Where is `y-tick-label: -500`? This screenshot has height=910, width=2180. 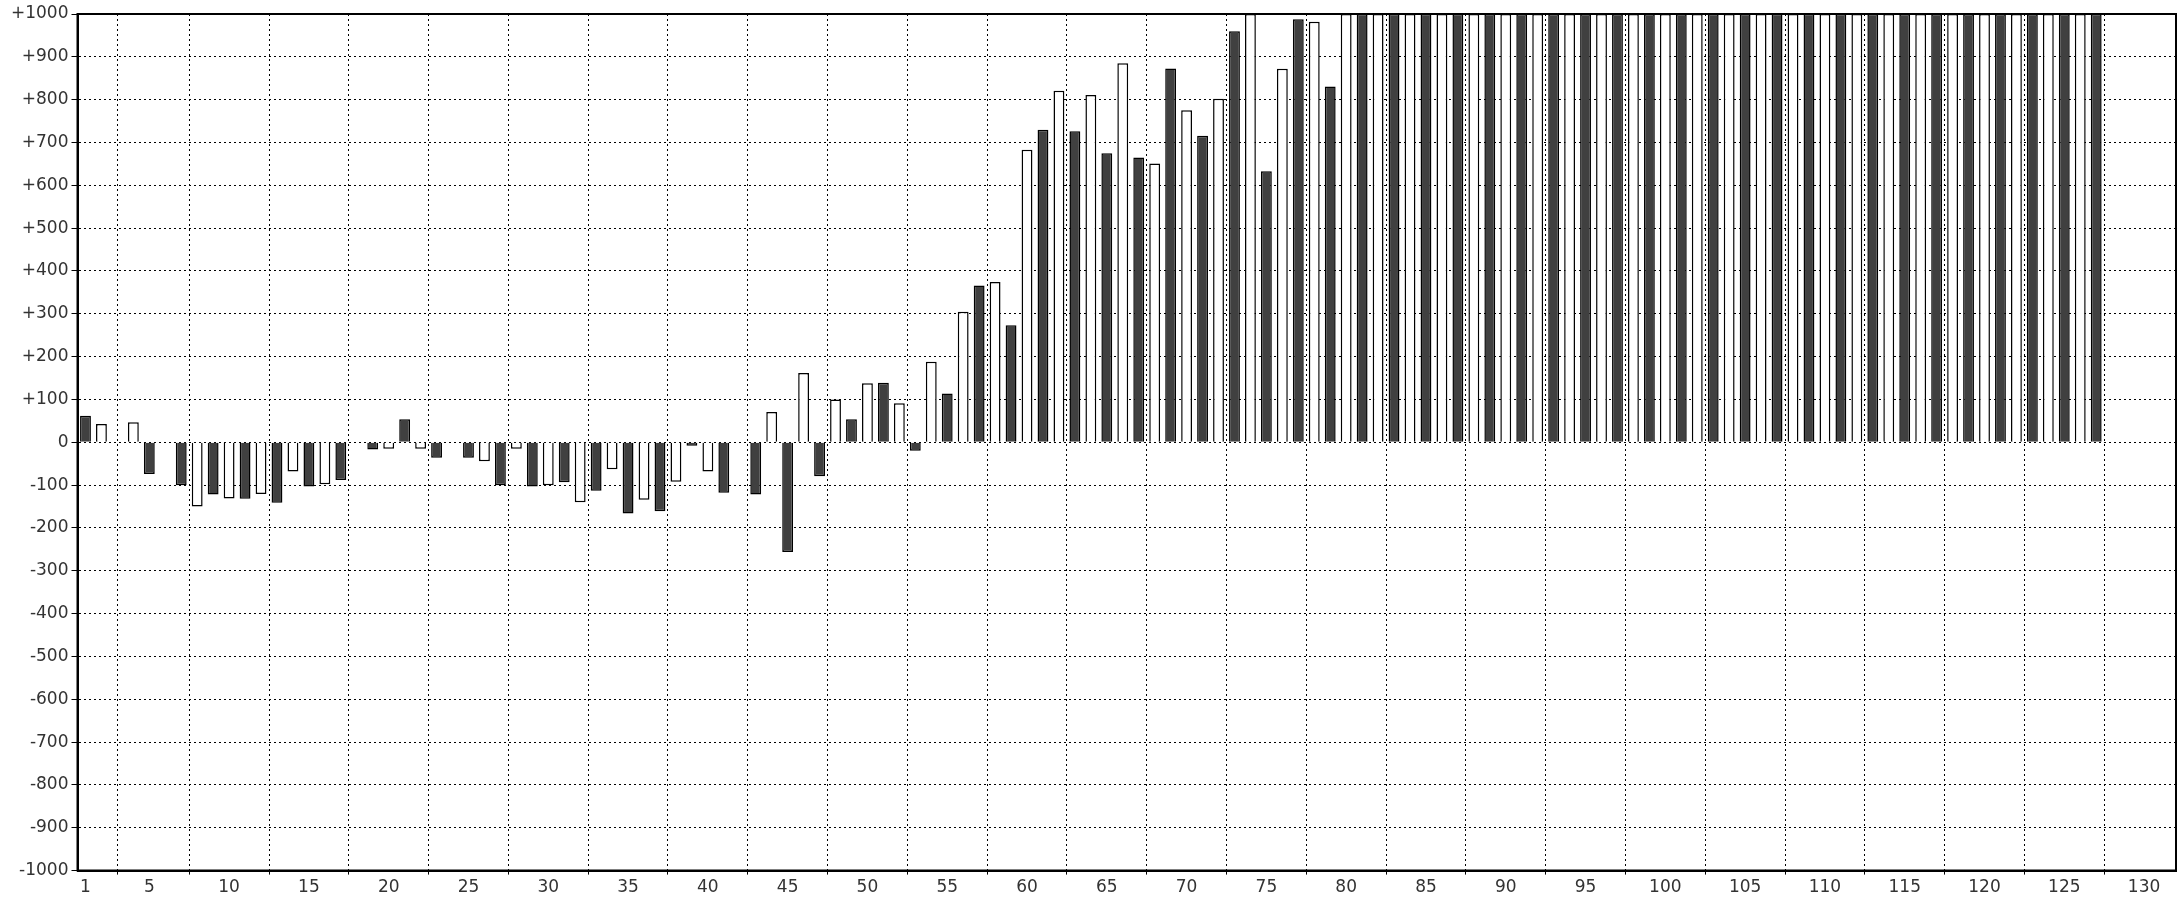
y-tick-label: -500 is located at coordinates (49, 654).